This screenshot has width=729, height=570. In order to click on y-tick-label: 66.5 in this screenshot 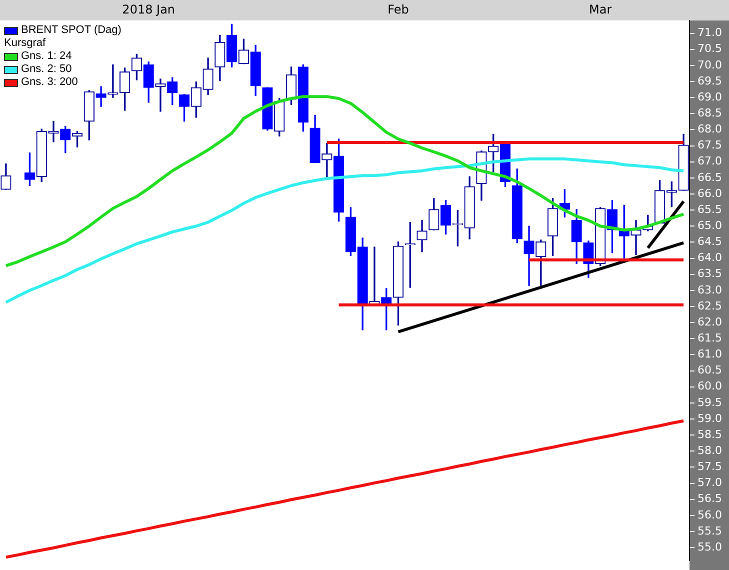, I will do `click(710, 177)`.